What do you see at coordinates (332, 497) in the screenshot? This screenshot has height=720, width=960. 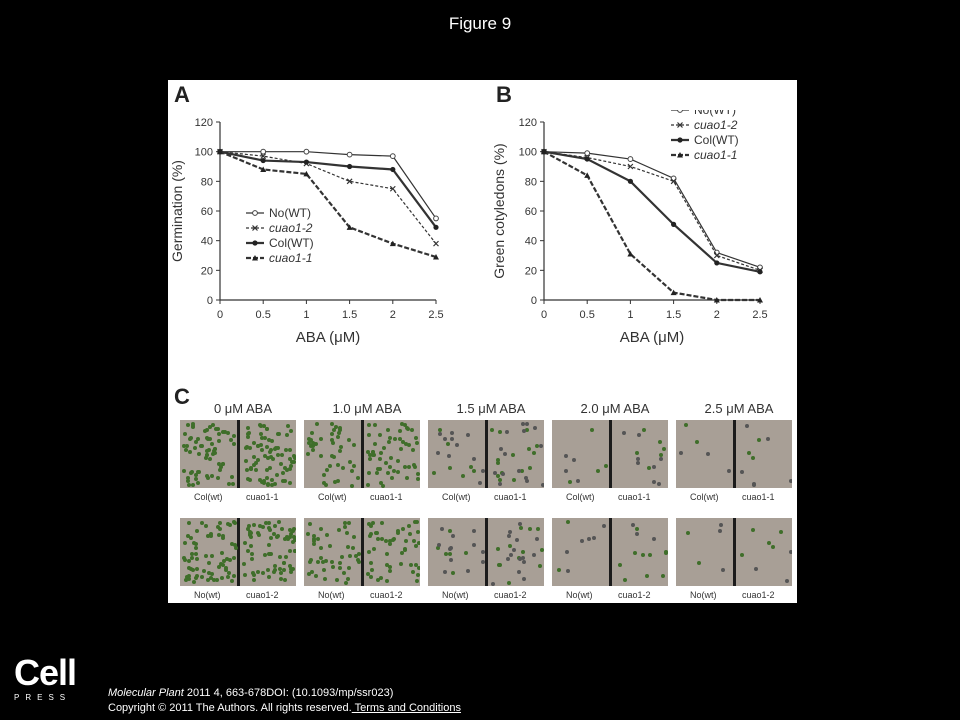 I see `wild-type-caption: Col(wt)` at bounding box center [332, 497].